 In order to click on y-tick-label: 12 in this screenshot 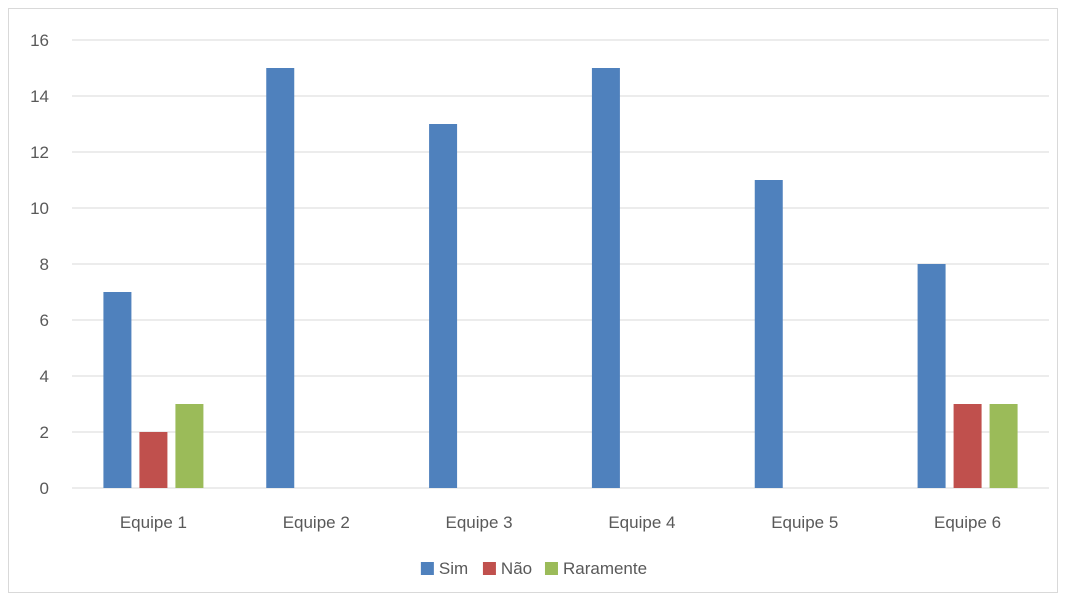, I will do `click(39, 152)`.